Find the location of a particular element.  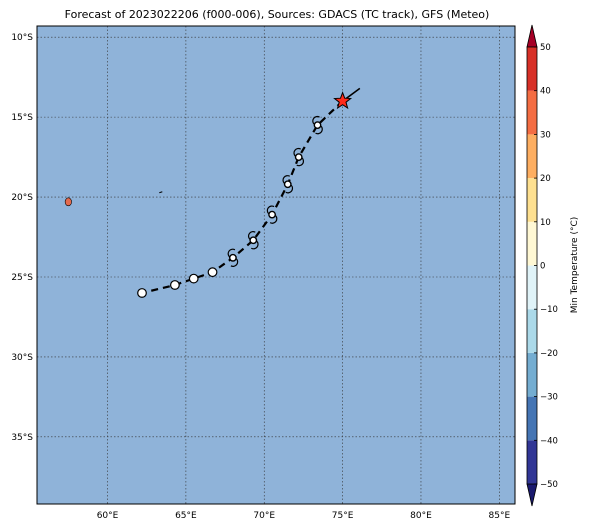

colorbar-tick-label: −20 is located at coordinates (549, 354).